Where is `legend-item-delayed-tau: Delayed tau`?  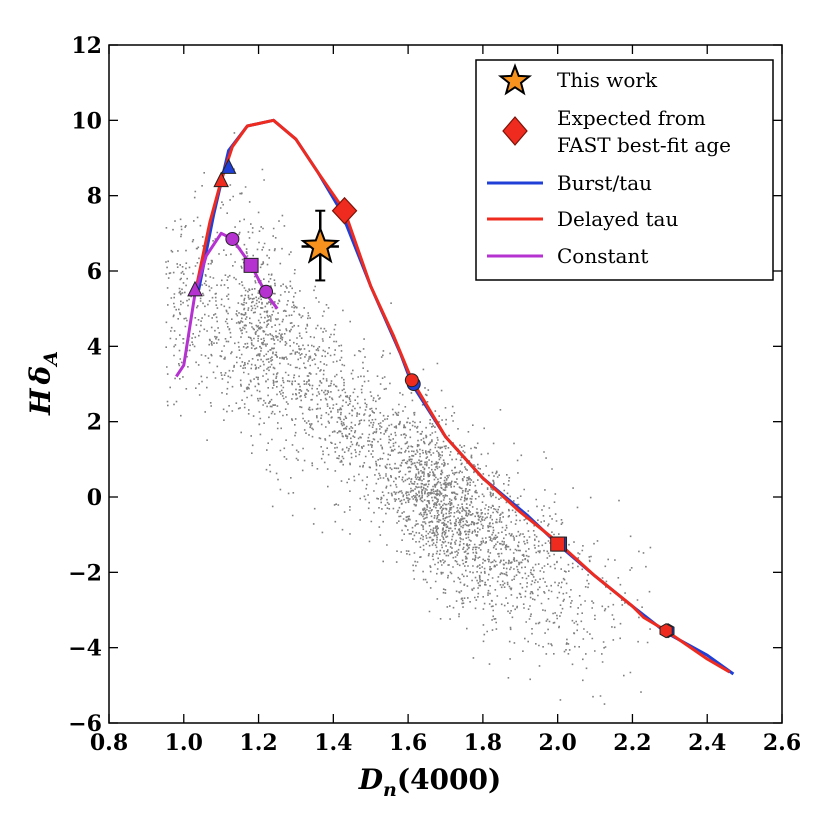 legend-item-delayed-tau: Delayed tau is located at coordinates (582, 219).